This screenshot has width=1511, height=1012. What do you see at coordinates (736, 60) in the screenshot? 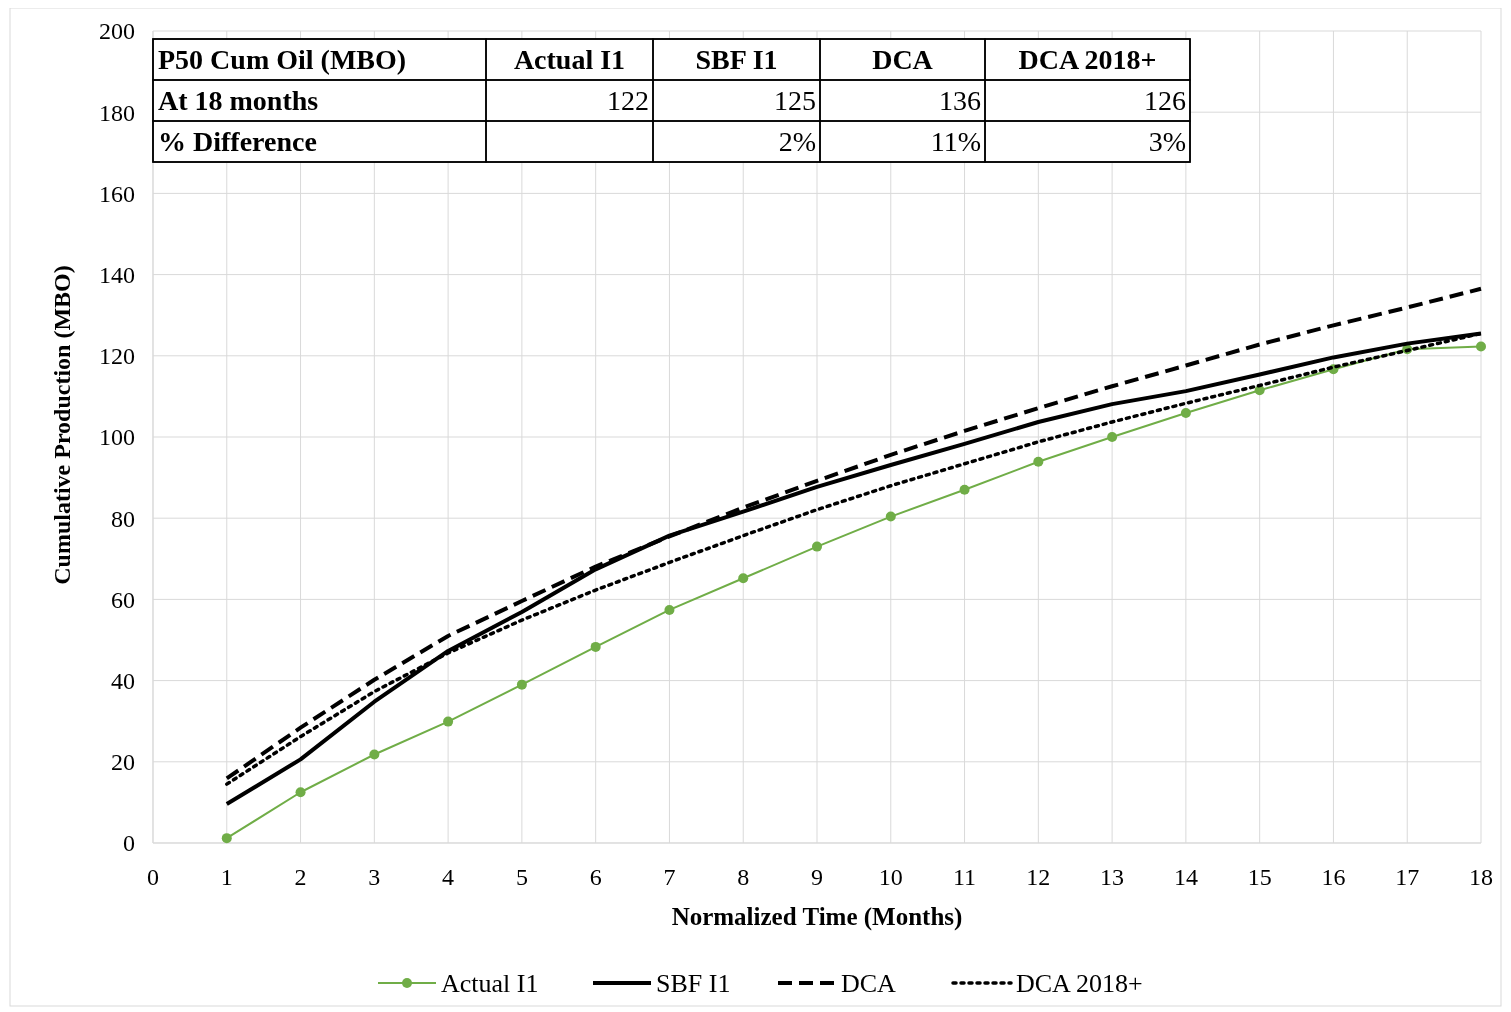
I see `annotation: SBF I1` at bounding box center [736, 60].